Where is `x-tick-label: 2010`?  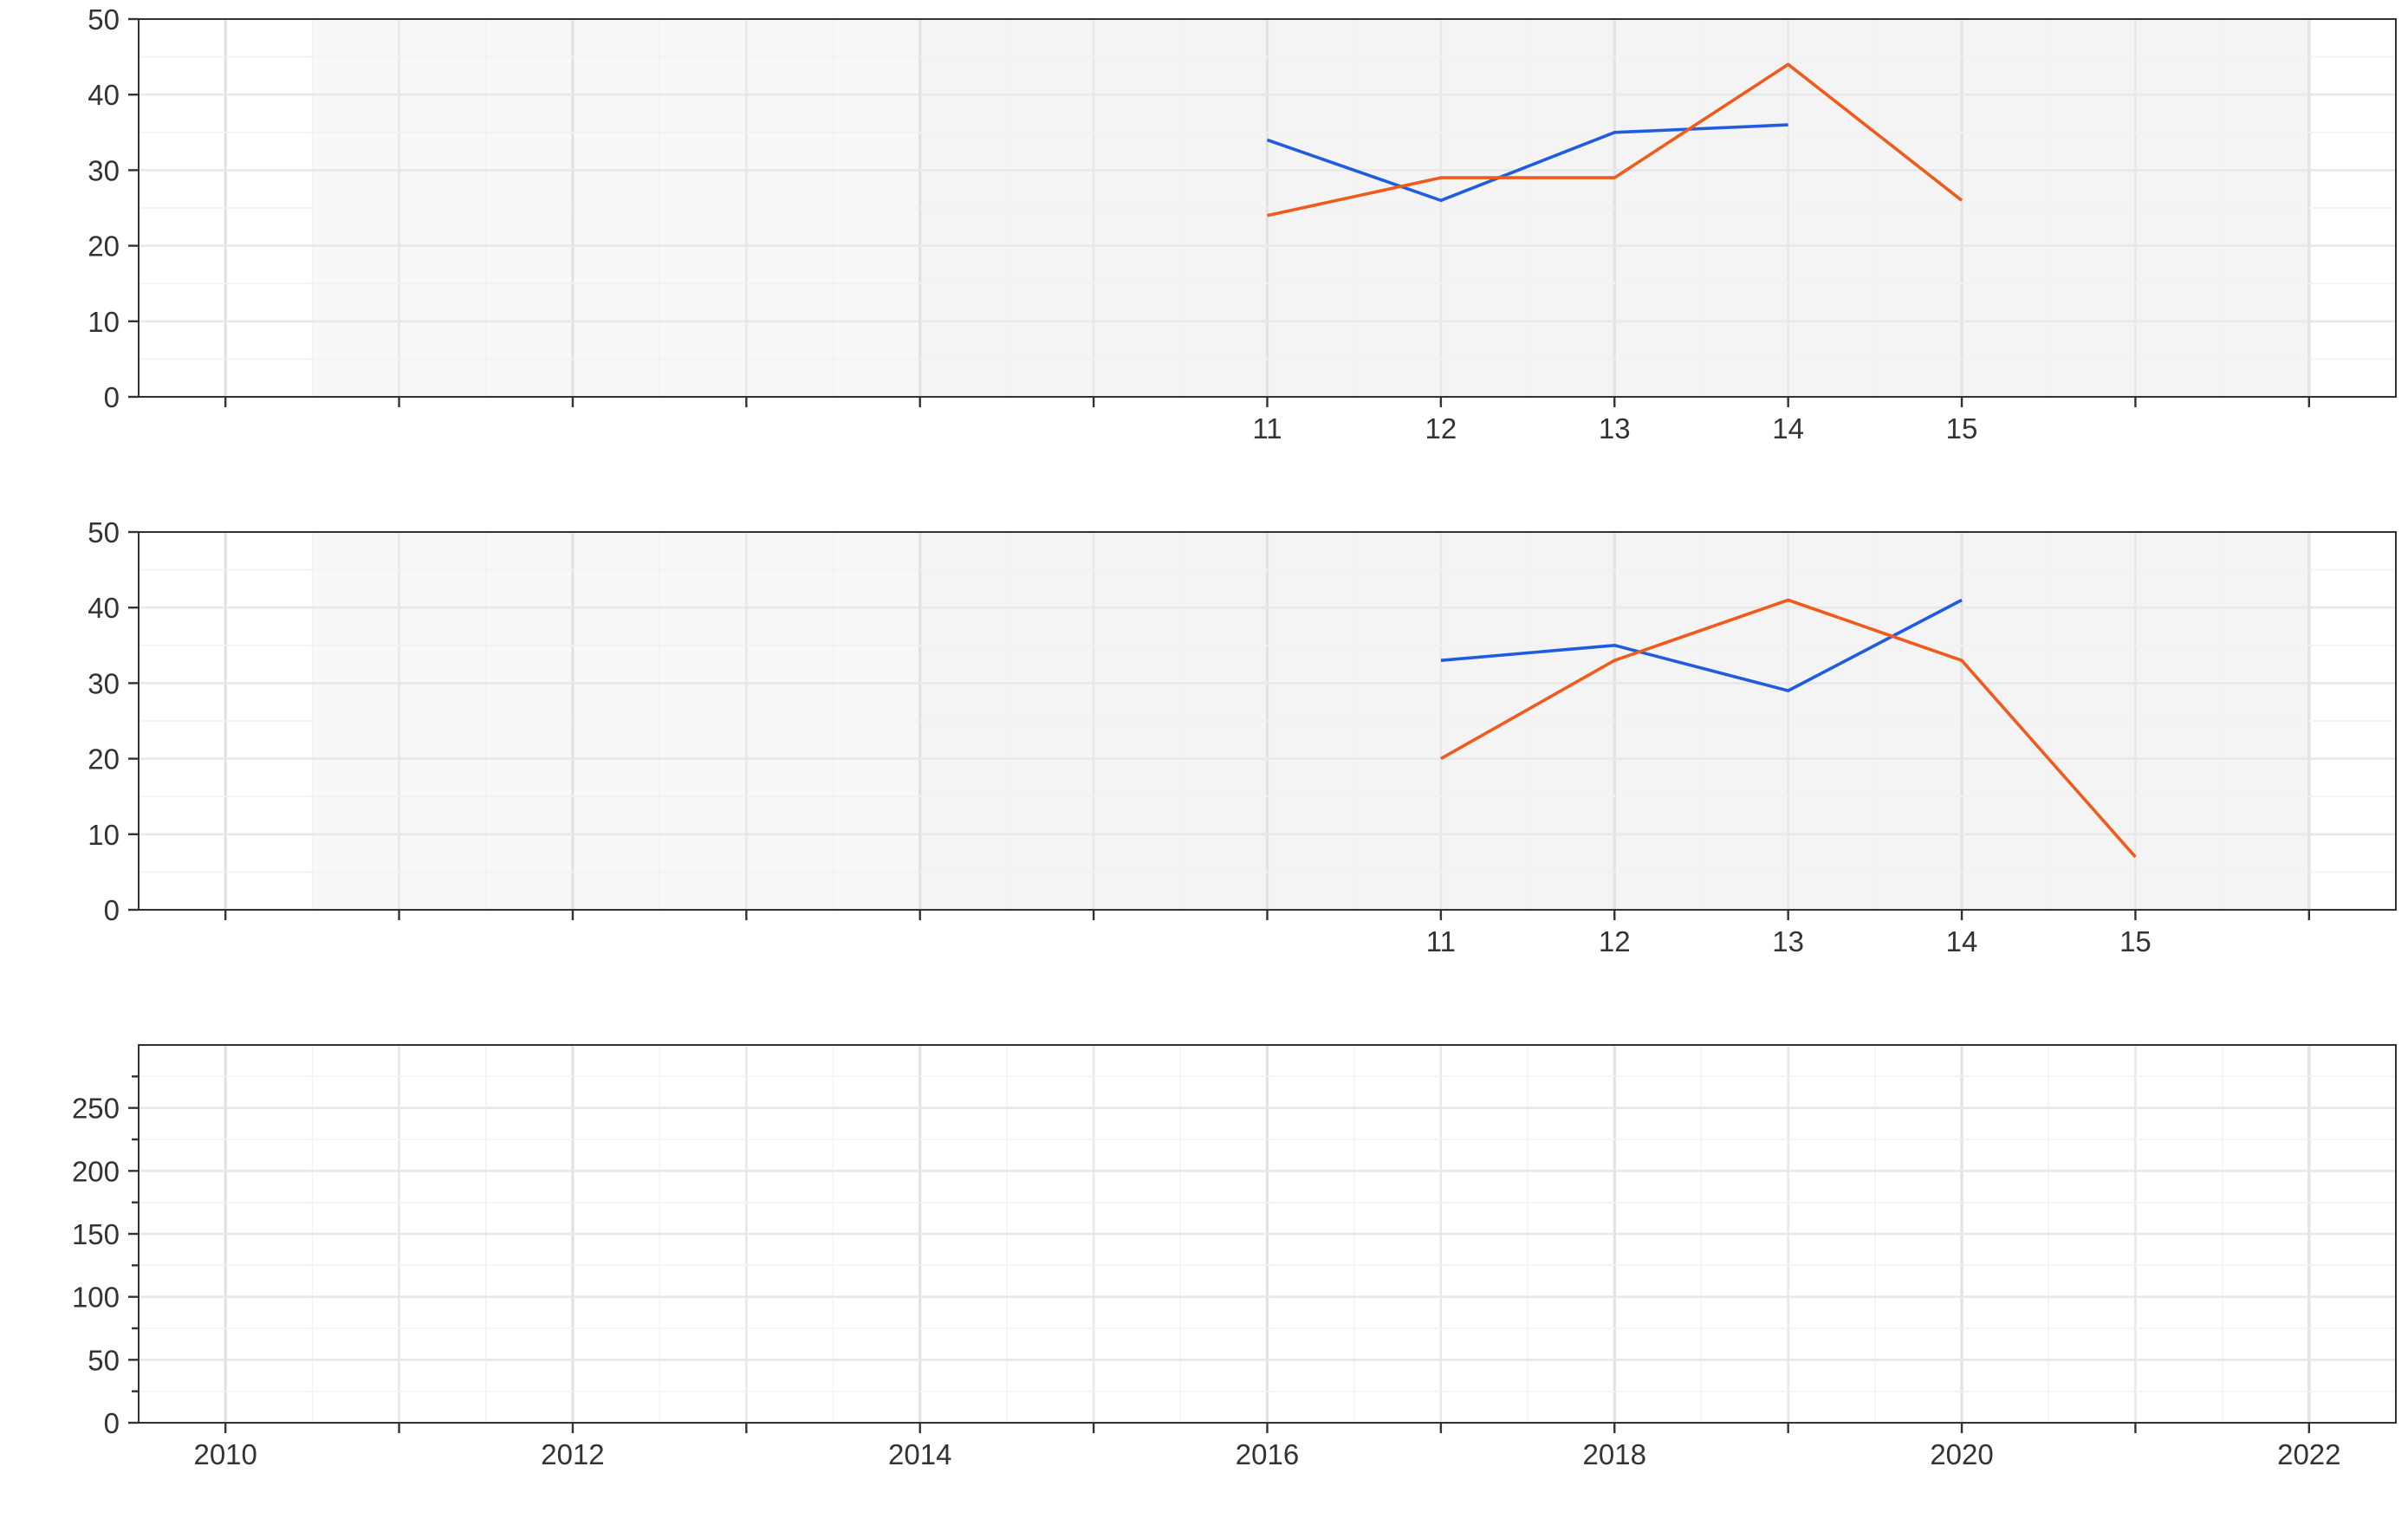 x-tick-label: 2010 is located at coordinates (225, 1454).